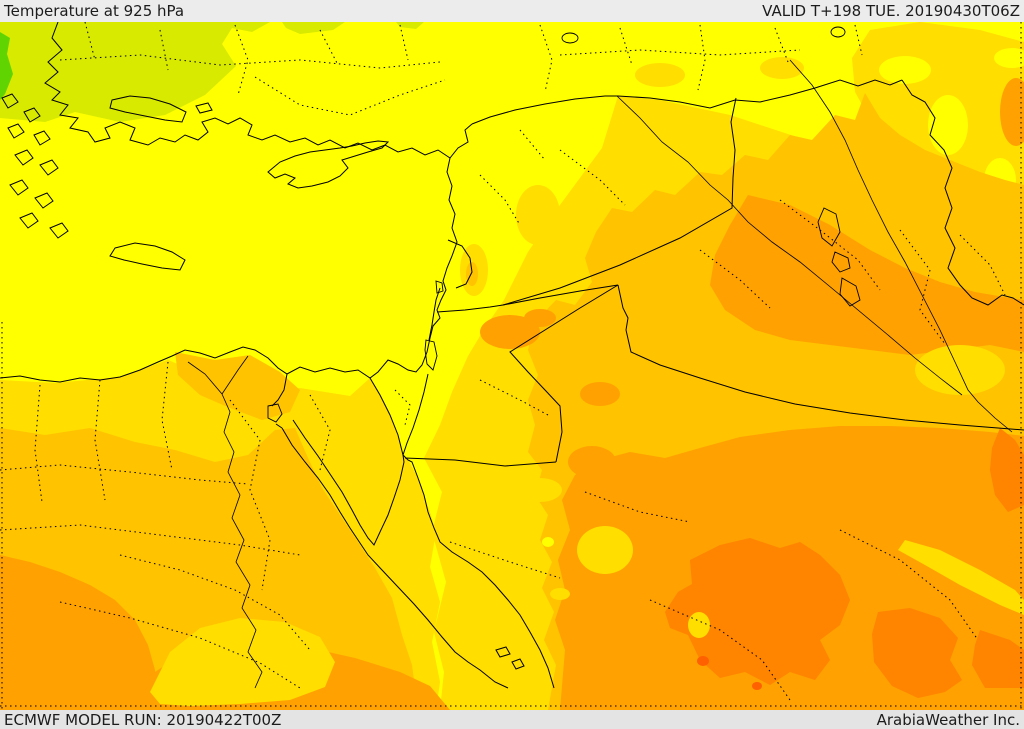  Describe the element at coordinates (348, 482) in the screenshot. I see `sinai-coastline` at that location.